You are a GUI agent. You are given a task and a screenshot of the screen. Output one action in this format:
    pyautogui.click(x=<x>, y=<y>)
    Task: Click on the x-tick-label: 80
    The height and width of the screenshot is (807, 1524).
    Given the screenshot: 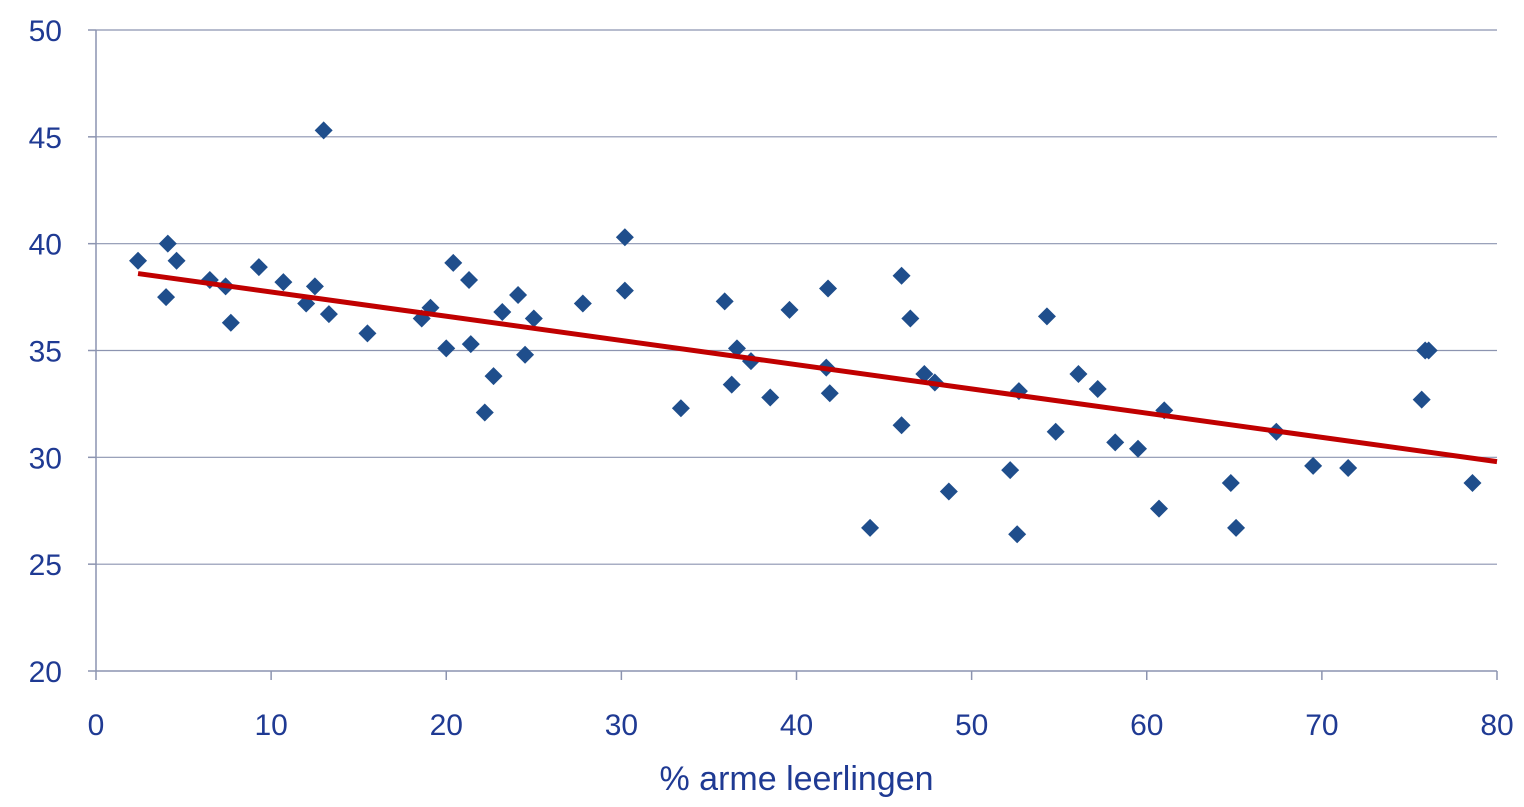 What is the action you would take?
    pyautogui.click(x=1496, y=725)
    